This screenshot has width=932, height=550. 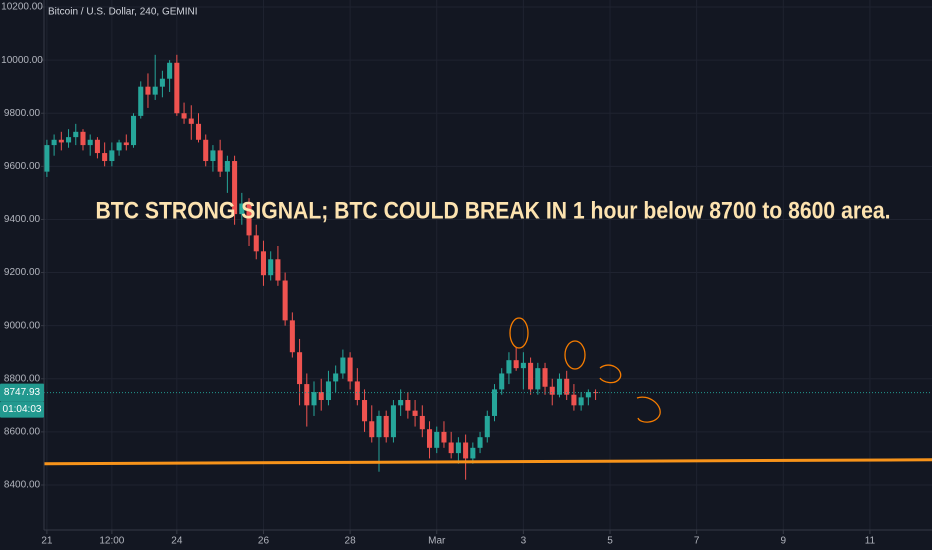 What do you see at coordinates (22, 272) in the screenshot?
I see `y-tick-label: 9200.00` at bounding box center [22, 272].